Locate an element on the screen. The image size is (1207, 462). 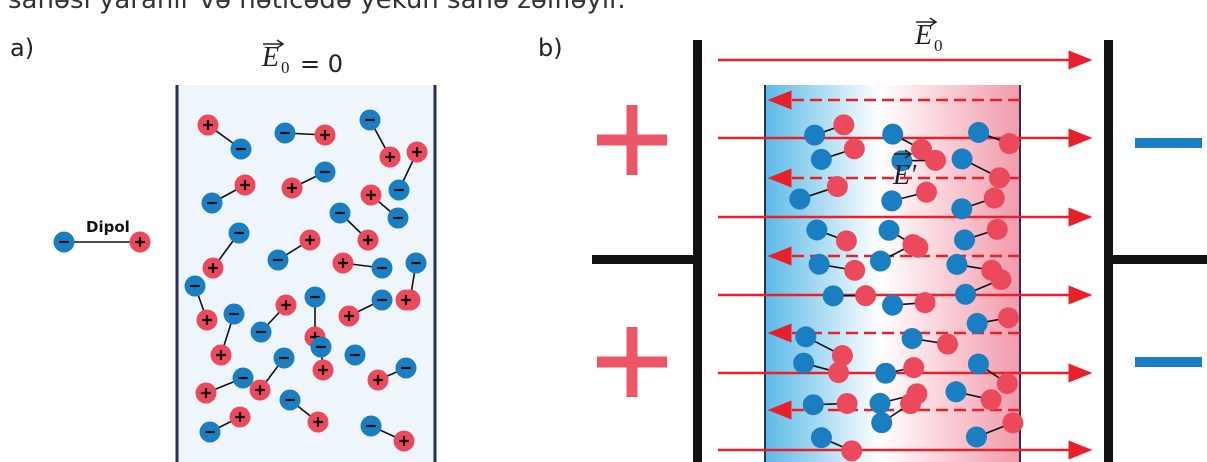
plus-sign is located at coordinates (632, 251).